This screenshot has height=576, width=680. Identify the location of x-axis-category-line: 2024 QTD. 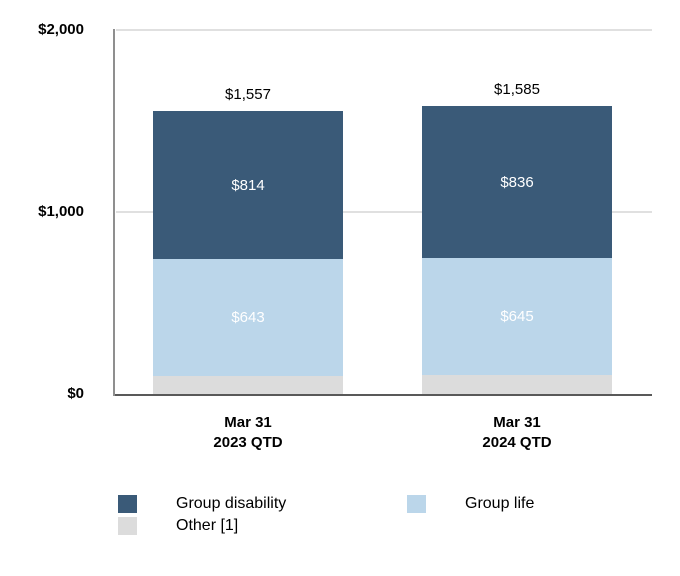
(517, 442).